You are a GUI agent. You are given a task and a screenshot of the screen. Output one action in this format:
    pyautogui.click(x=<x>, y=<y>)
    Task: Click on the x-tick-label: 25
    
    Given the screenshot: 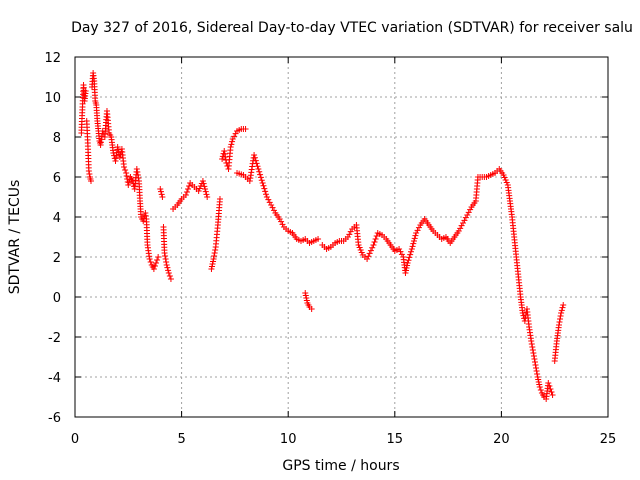 What is the action you would take?
    pyautogui.click(x=608, y=439)
    